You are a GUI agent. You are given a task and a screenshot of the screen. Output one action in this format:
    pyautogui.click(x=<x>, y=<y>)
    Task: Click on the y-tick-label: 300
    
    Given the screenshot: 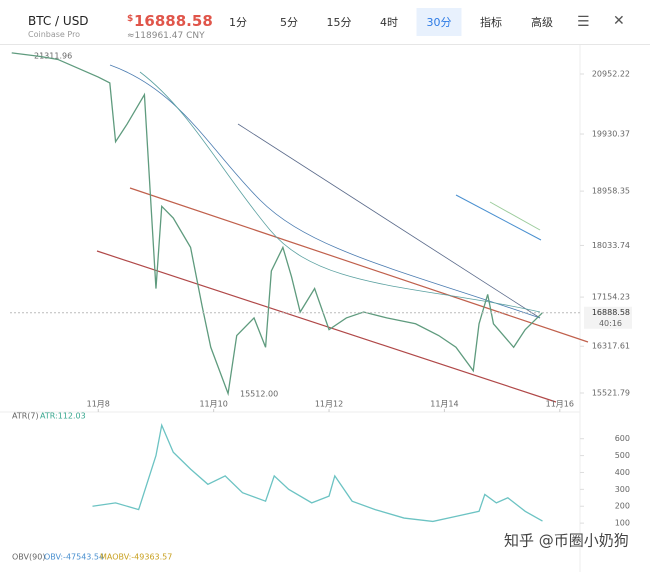 What is the action you would take?
    pyautogui.click(x=622, y=489)
    